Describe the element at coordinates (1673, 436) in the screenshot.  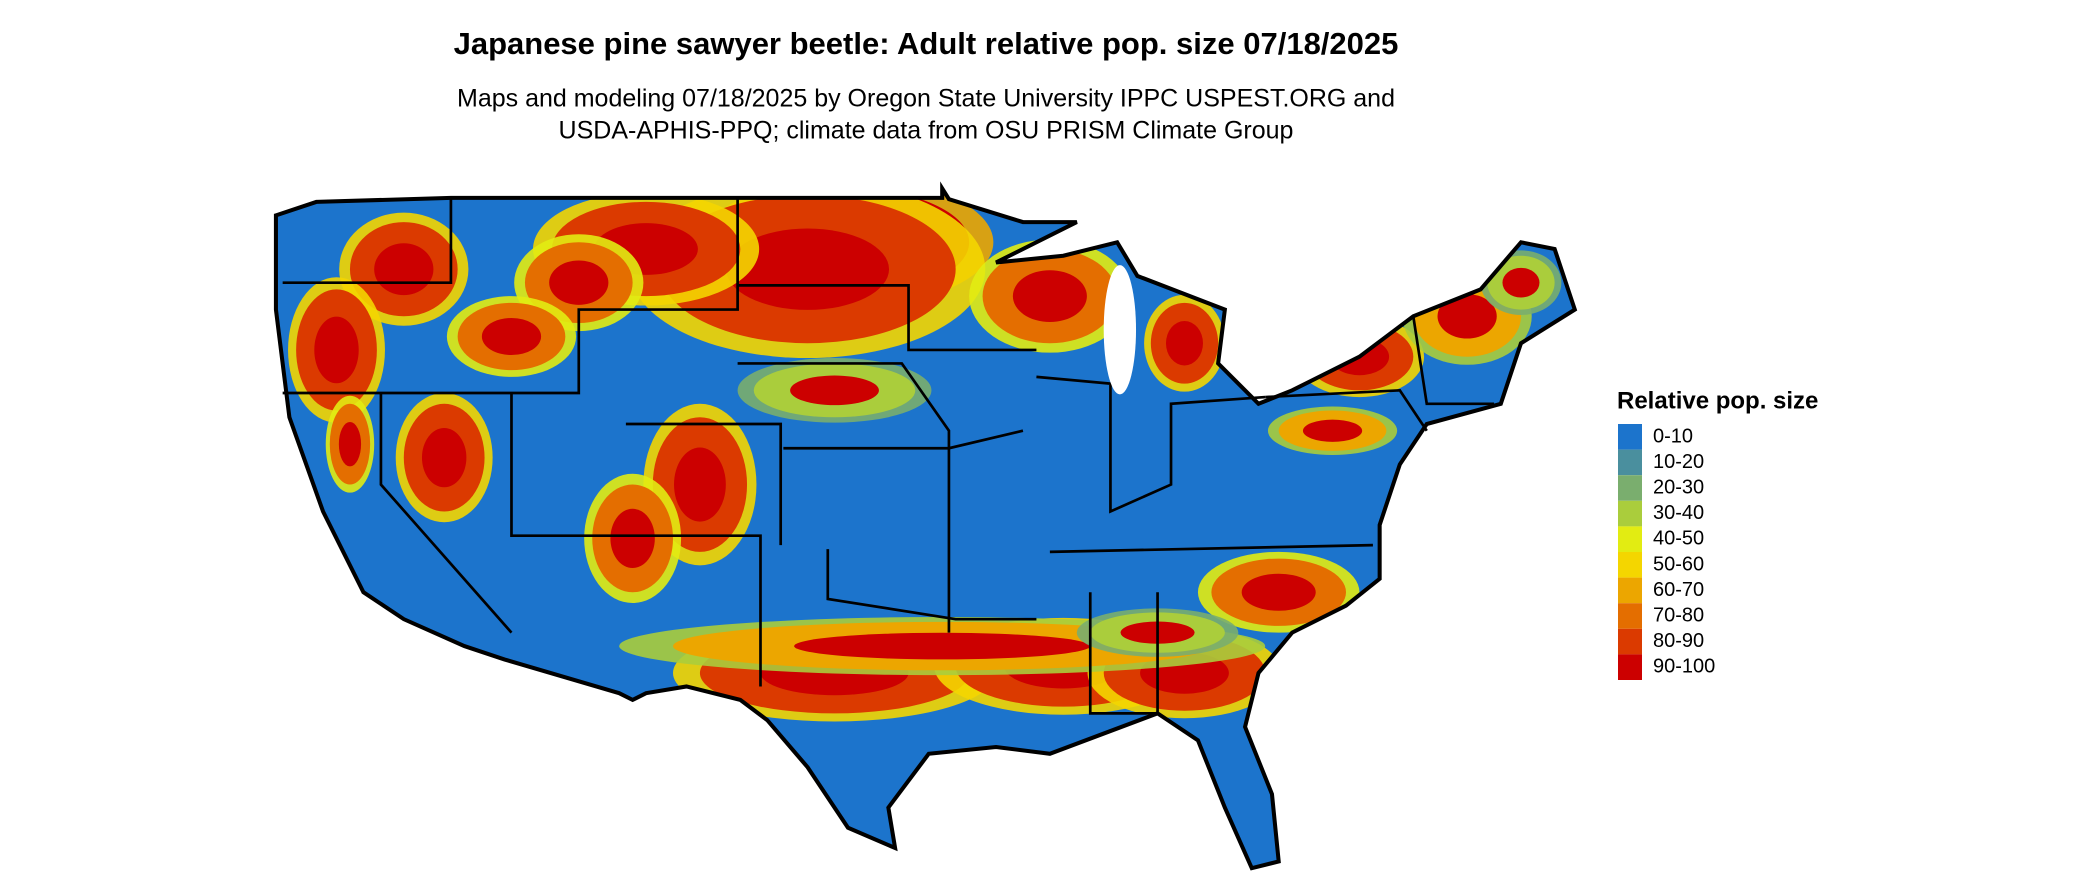
I see `legend-label: 0-10` at that location.